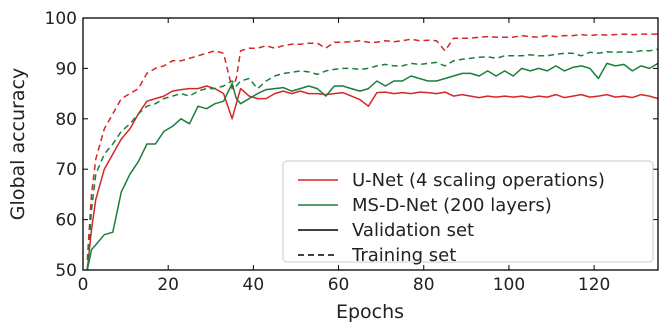 The height and width of the screenshot is (322, 659). Describe the element at coordinates (66, 271) in the screenshot. I see `y-tick-label: 50` at that location.